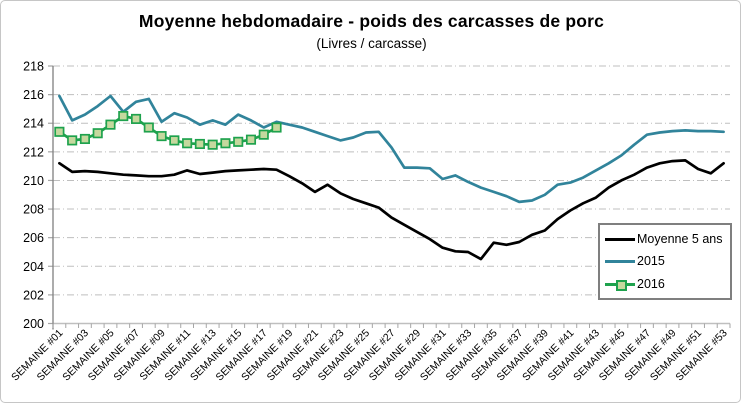  I want to click on legend-label-2015: 2015, so click(651, 261).